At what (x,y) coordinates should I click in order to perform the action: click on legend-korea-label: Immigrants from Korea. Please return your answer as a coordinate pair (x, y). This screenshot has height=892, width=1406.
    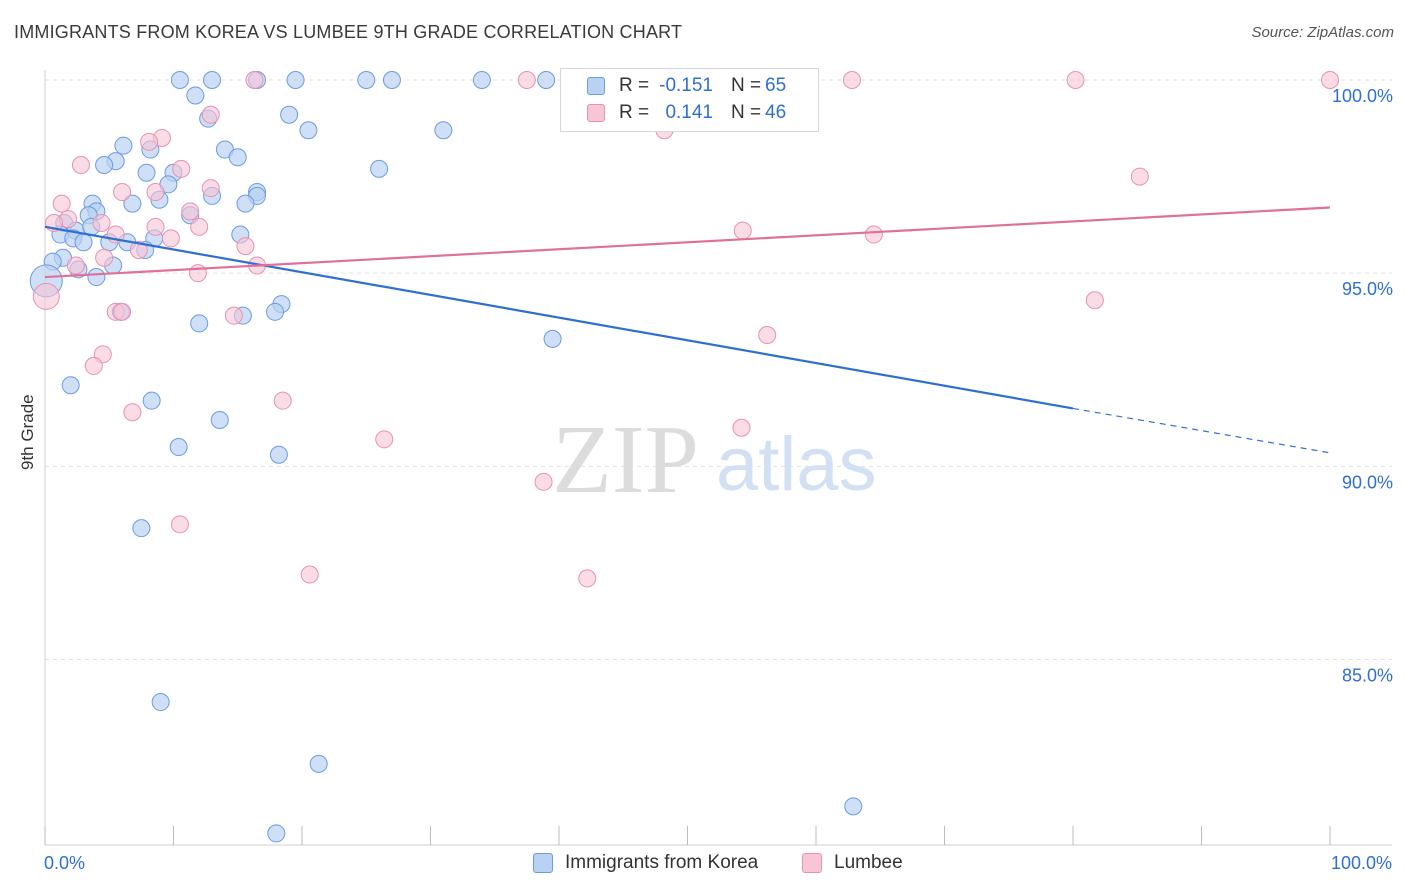
    Looking at the image, I should click on (662, 862).